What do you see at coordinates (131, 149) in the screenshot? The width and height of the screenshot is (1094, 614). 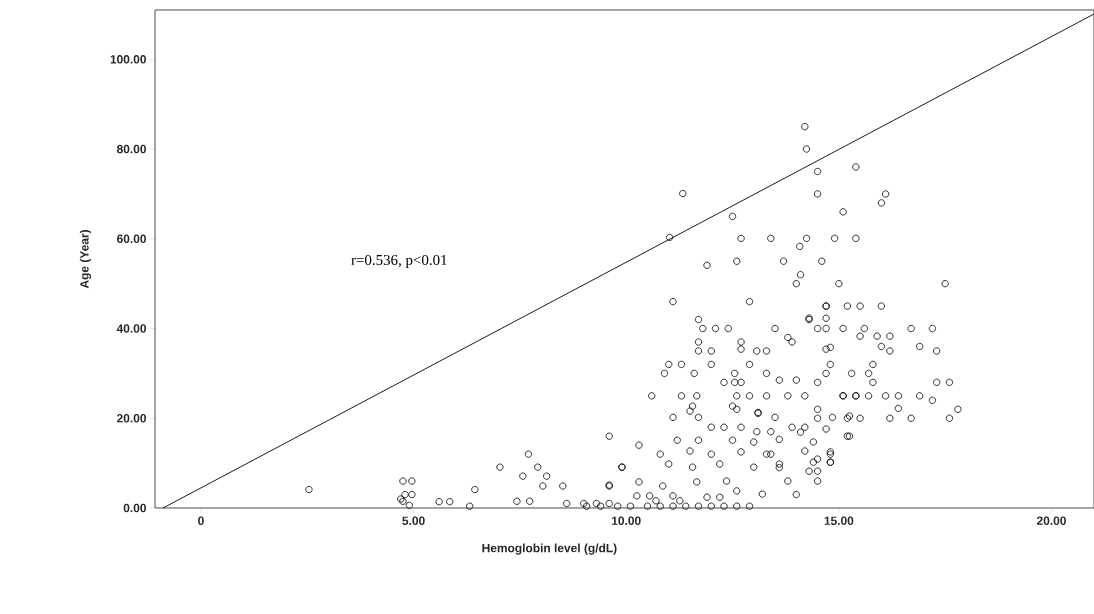 I see `y-tick-label: 80.00` at bounding box center [131, 149].